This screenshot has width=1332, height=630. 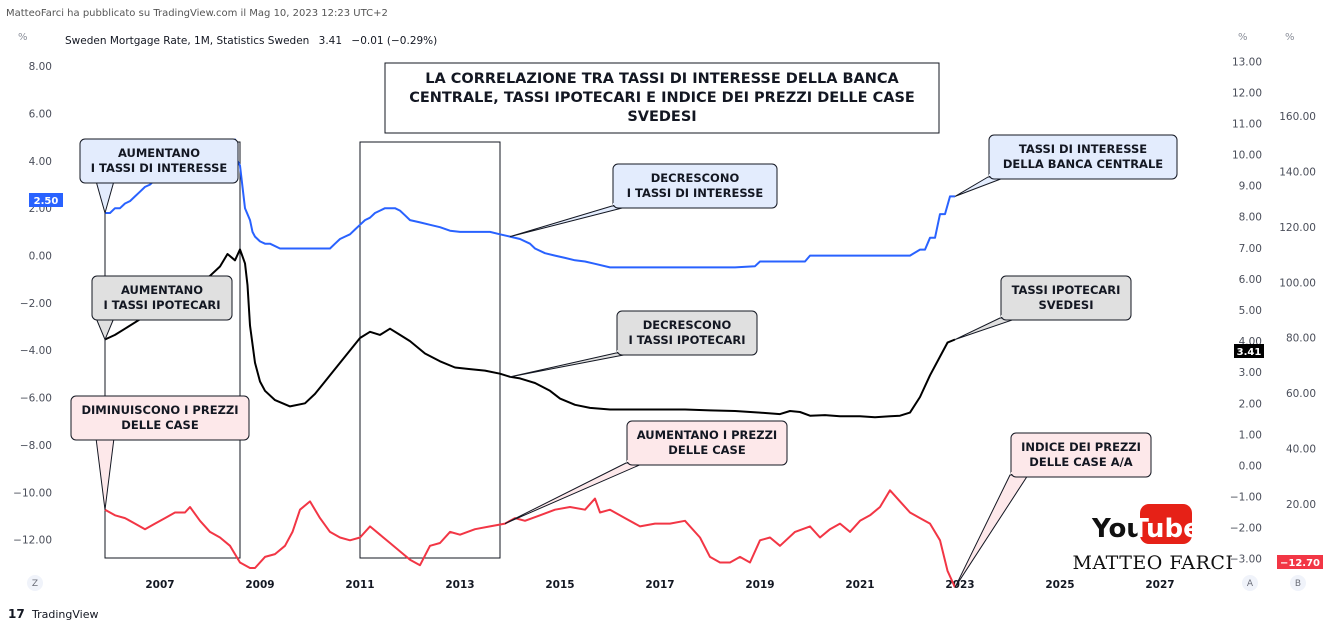 What do you see at coordinates (1166, 529) in the screenshot?
I see `svg-text: Tube` at bounding box center [1166, 529].